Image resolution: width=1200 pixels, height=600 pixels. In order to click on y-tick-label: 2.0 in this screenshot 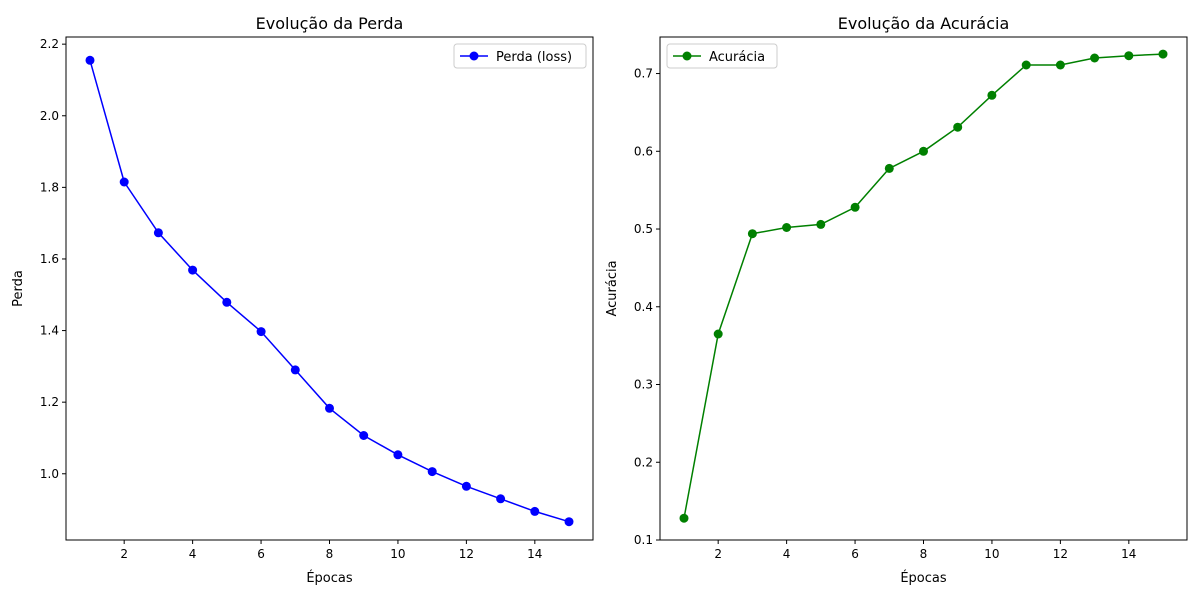, I will do `click(49, 116)`.